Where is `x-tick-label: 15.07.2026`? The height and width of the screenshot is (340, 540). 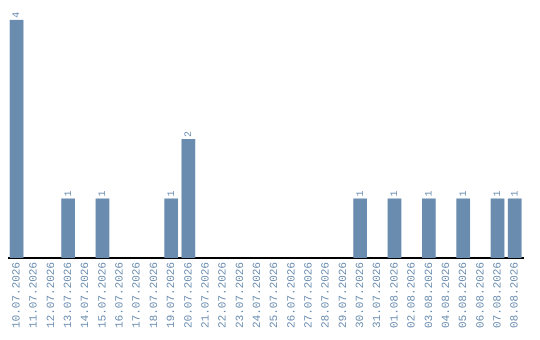
x-tick-label: 15.07.2026 is located at coordinates (103, 295).